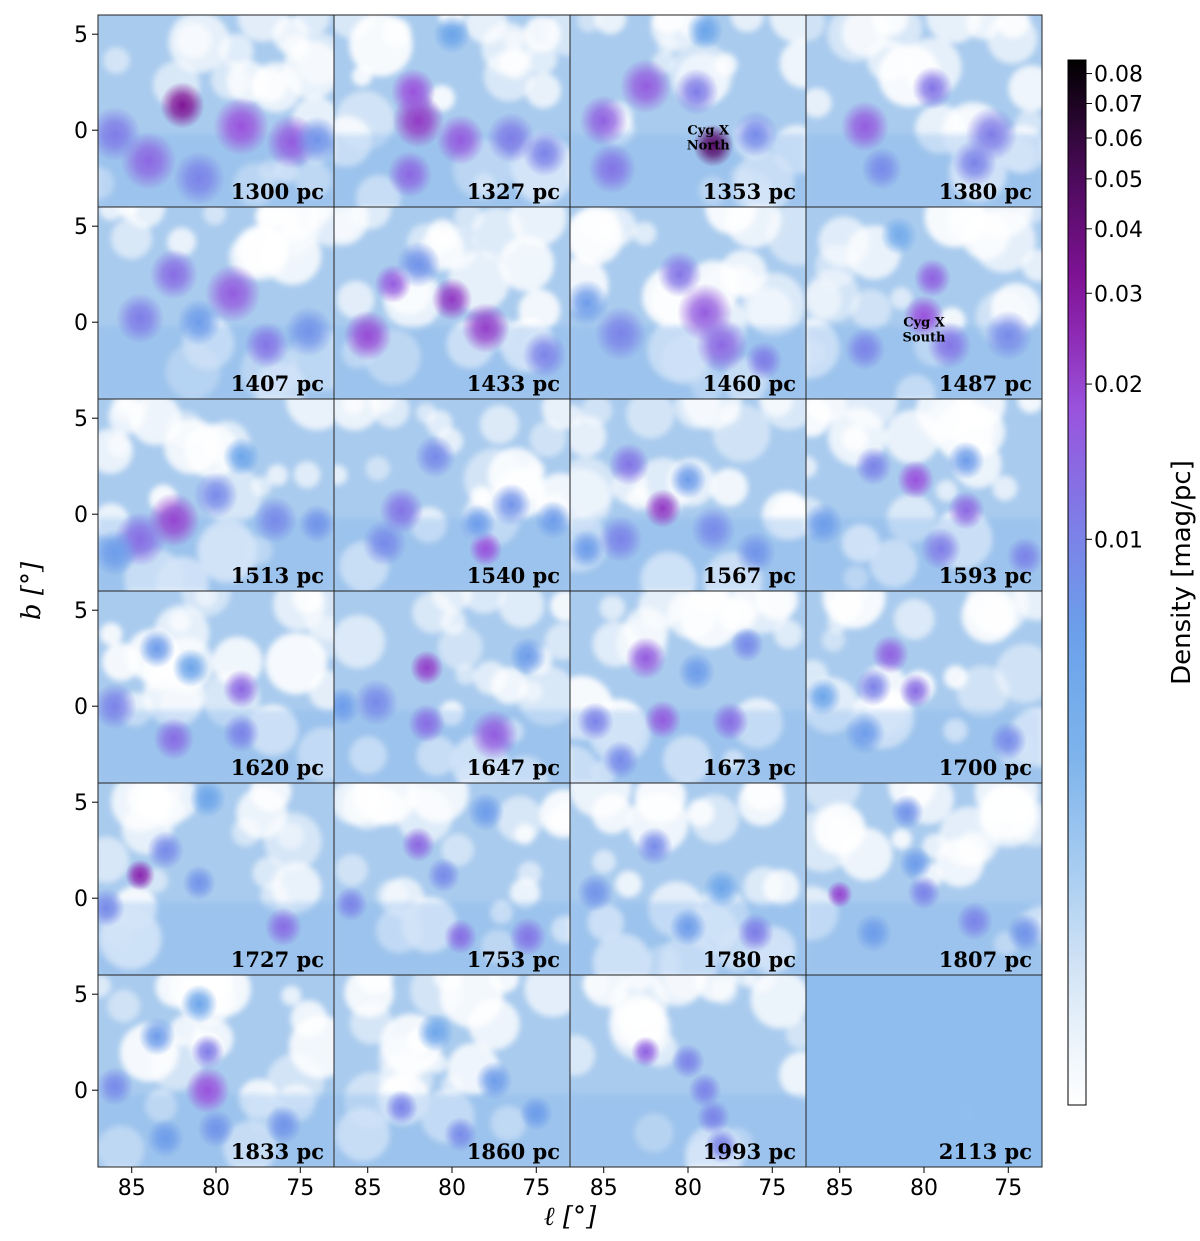 This screenshot has width=1200, height=1241. I want to click on distance-label: 1380 pc, so click(985, 191).